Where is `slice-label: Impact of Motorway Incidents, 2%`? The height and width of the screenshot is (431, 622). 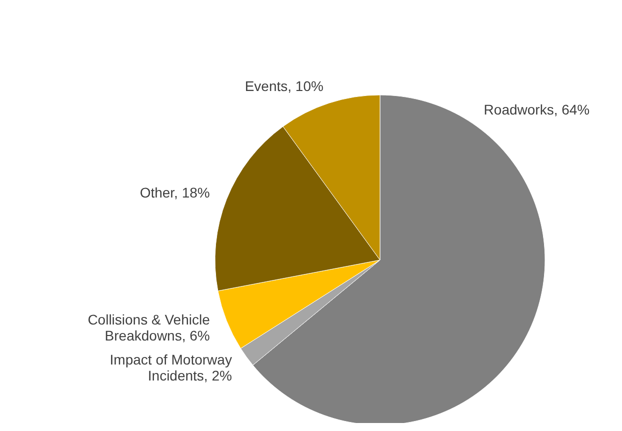 slice-label: Impact of Motorway Incidents, 2% is located at coordinates (171, 368).